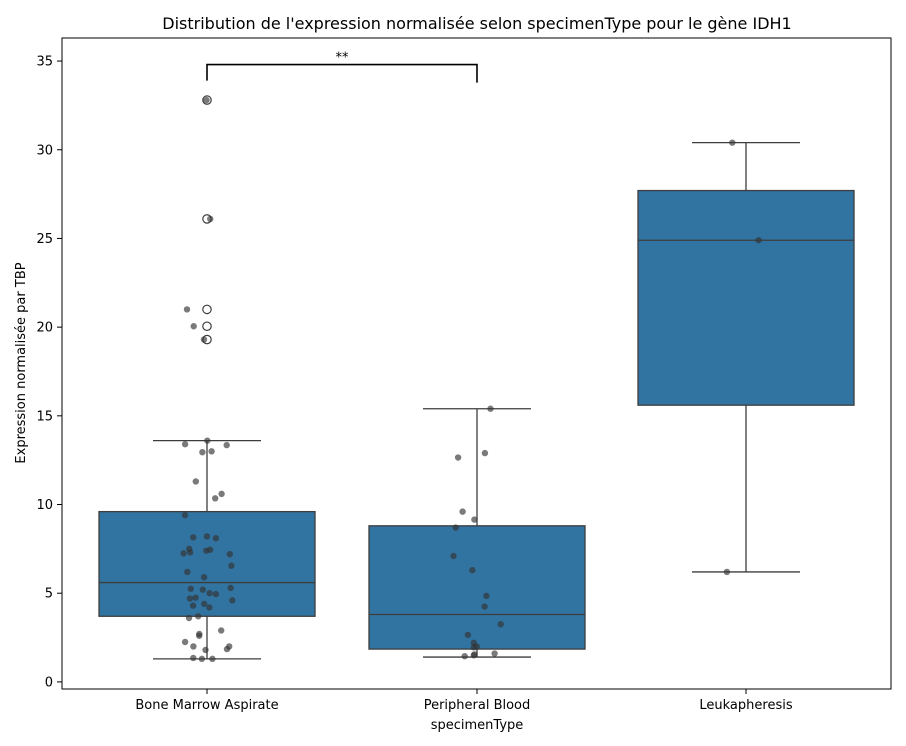  Describe the element at coordinates (477, 705) in the screenshot. I see `x-tick-label-peripheral-blood: Peripheral Blood` at that location.